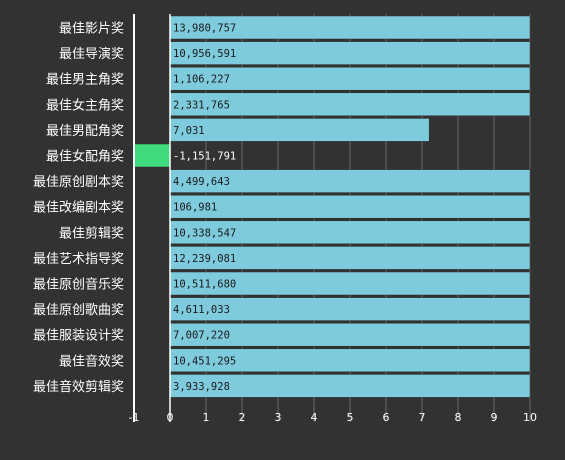 The image size is (565, 460). What do you see at coordinates (85, 80) in the screenshot?
I see `category-label: 最佳男主角奖` at bounding box center [85, 80].